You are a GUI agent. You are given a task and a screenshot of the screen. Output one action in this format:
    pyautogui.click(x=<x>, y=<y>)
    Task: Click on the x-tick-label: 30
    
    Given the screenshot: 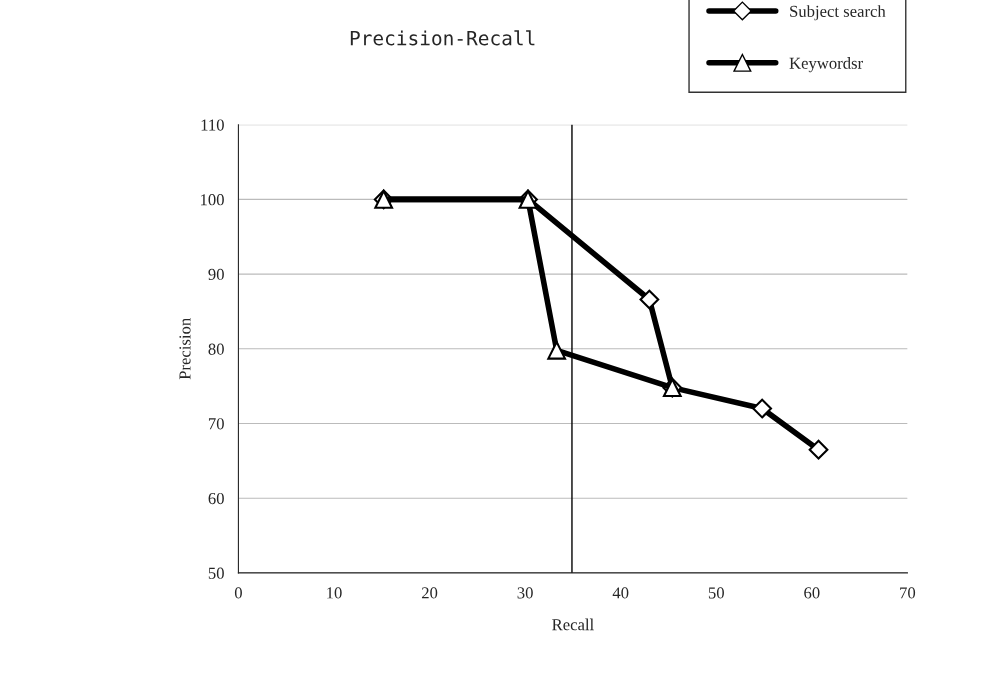 What is the action you would take?
    pyautogui.click(x=525, y=593)
    